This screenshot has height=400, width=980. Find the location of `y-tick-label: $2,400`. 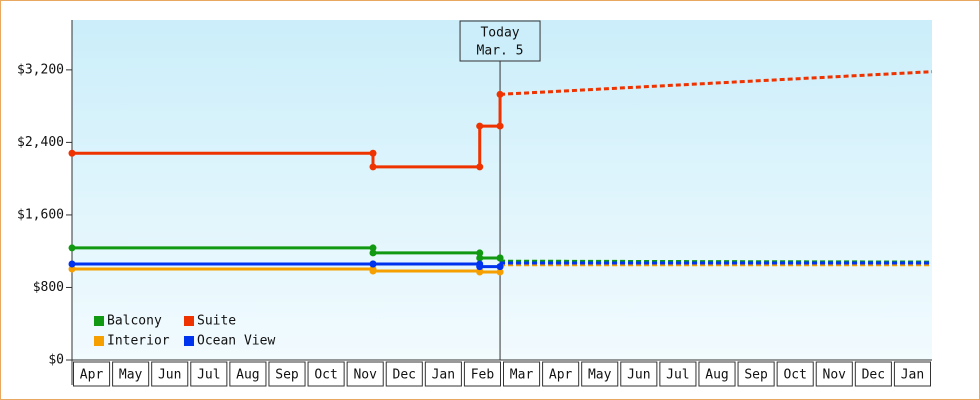

y-tick-label: $2,400 is located at coordinates (40, 142).